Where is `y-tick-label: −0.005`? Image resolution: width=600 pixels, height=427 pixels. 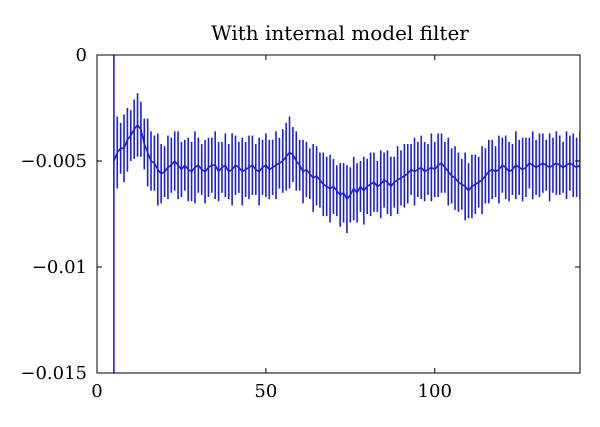
y-tick-label: −0.005 is located at coordinates (53, 161).